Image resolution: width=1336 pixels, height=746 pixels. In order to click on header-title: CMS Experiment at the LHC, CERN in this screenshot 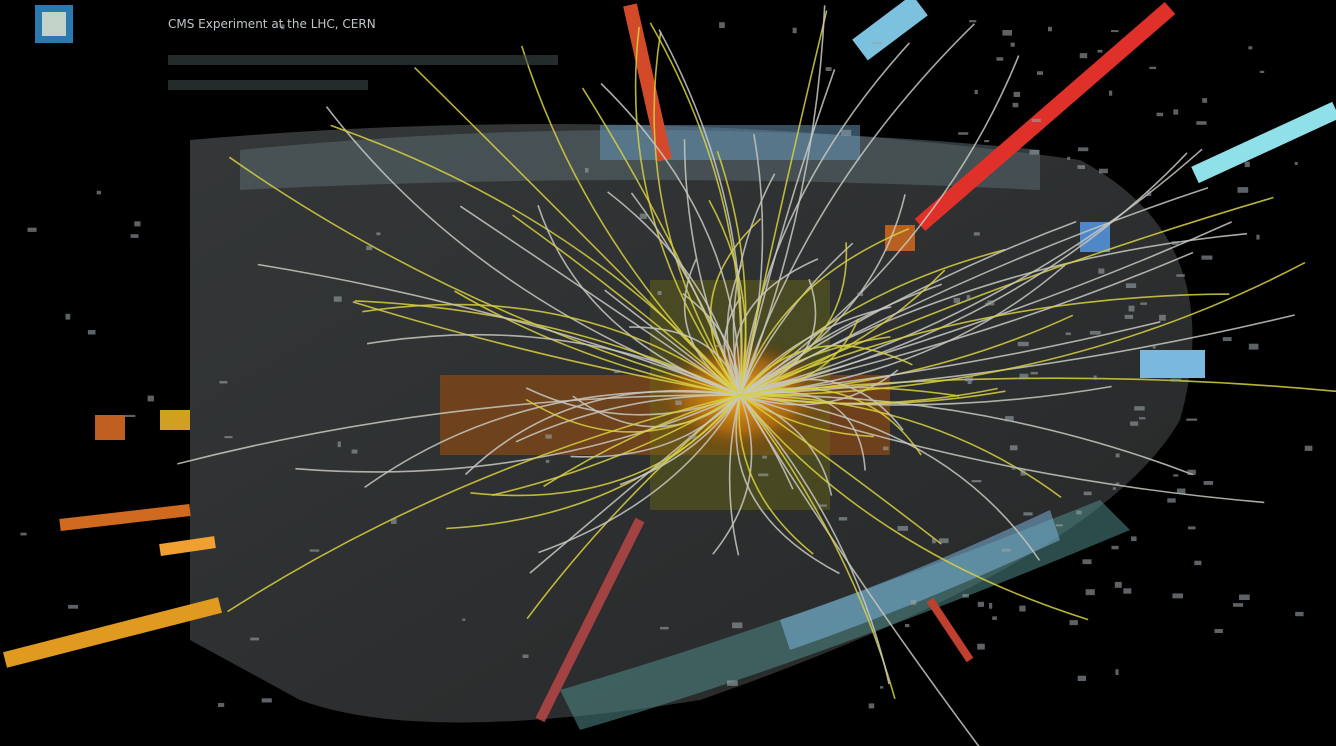, I will do `click(272, 24)`.